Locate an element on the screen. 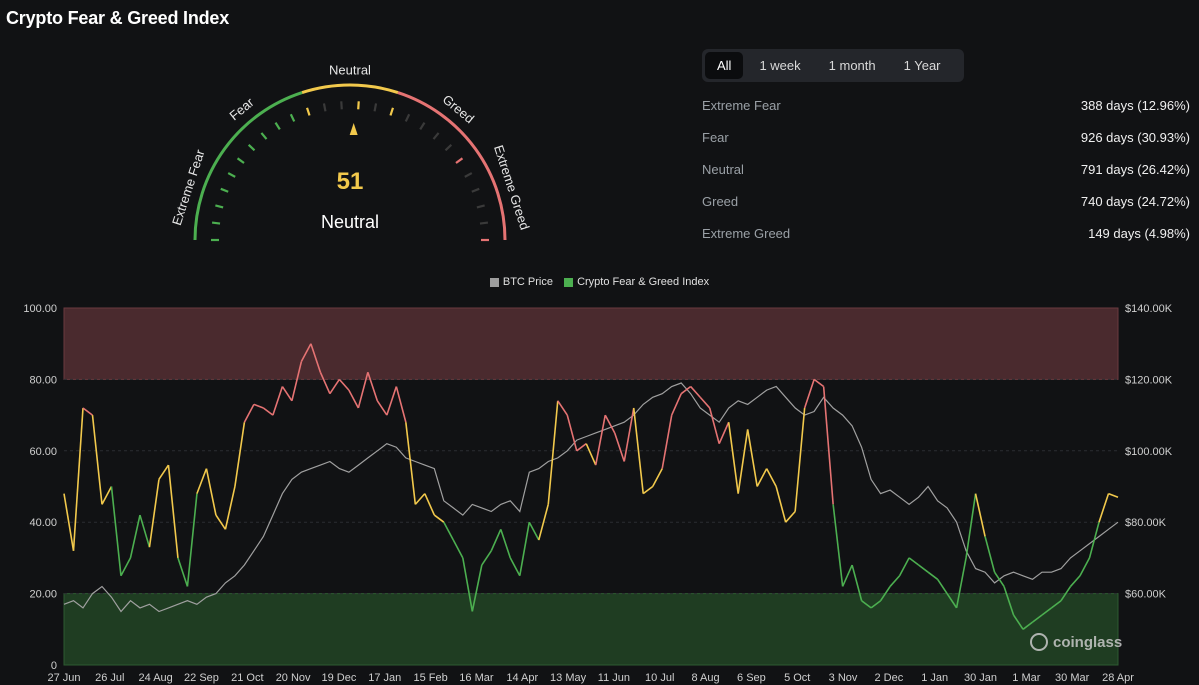 The width and height of the screenshot is (1199, 685). band-extreme-fear is located at coordinates (591, 629).